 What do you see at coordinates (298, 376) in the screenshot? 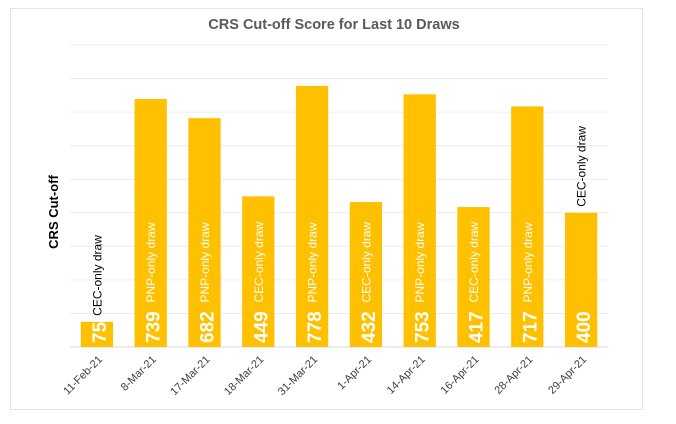
I see `x-tick-label: 31-Mar-21` at bounding box center [298, 376].